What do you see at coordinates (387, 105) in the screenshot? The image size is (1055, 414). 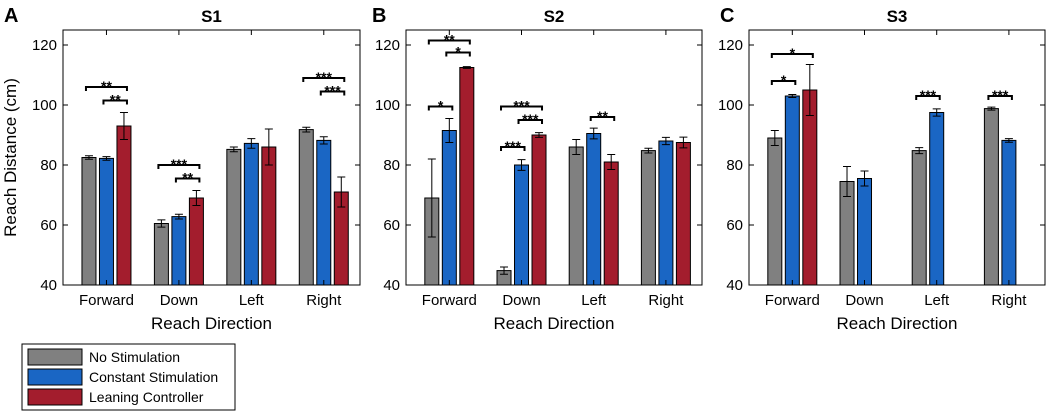 I see `y-tick-label: 100` at bounding box center [387, 105].